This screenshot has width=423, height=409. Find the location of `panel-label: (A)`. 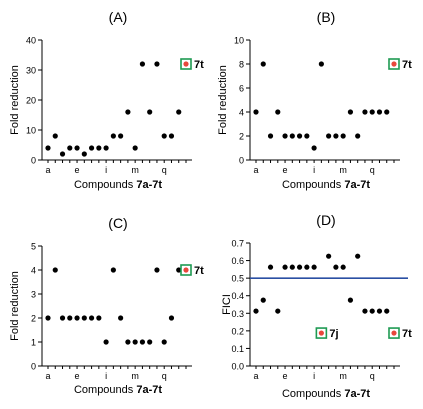

panel-label: (A) is located at coordinates (118, 17).